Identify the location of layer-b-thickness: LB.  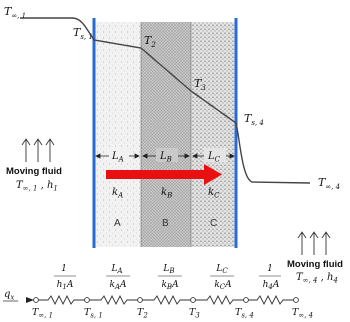
(165, 157).